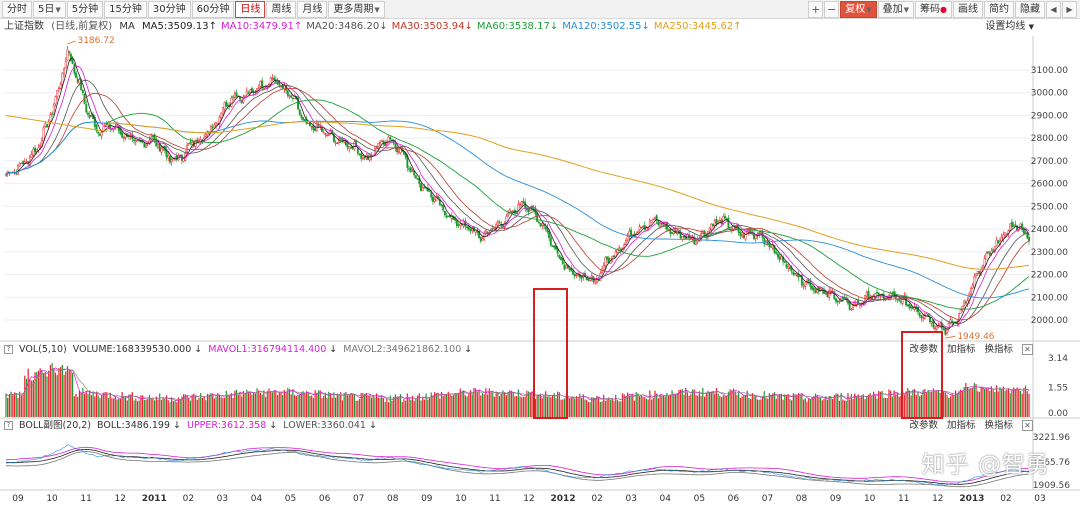  I want to click on chips-button: 筹码●, so click(933, 9).